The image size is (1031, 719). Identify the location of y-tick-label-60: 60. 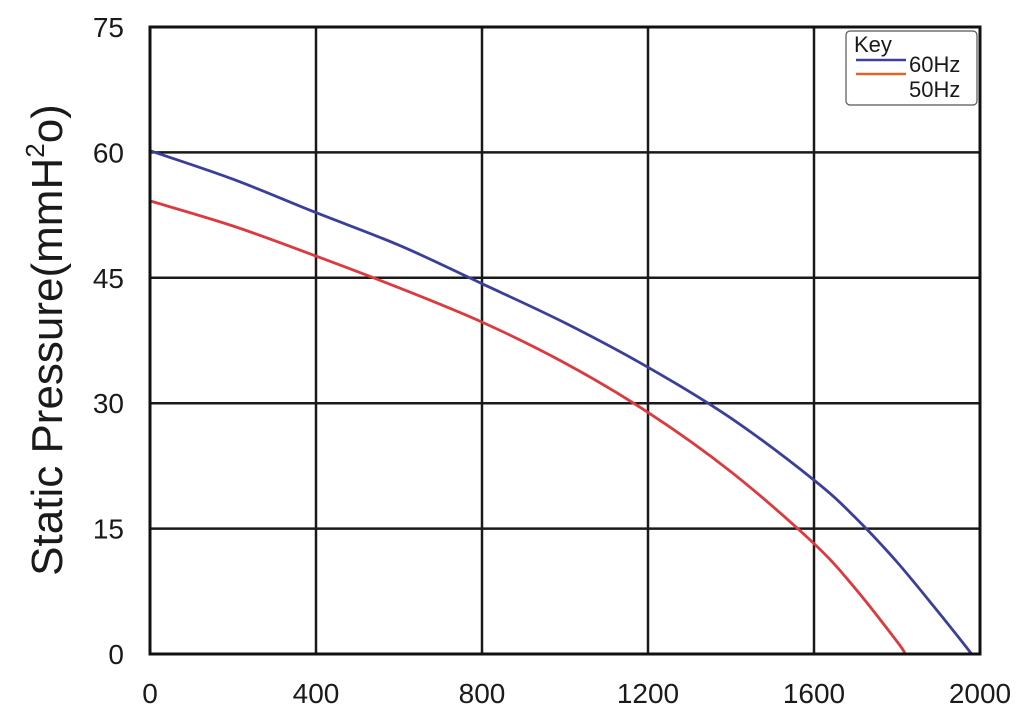
(108, 152).